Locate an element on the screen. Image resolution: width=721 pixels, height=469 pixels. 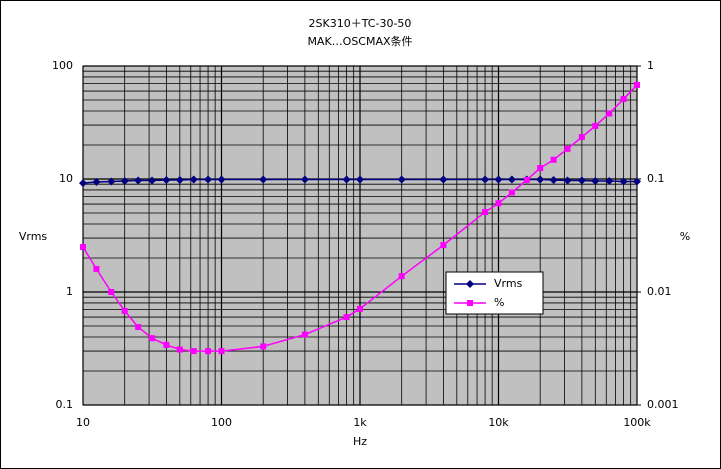
x-tick-label: 1k is located at coordinates (360, 422).